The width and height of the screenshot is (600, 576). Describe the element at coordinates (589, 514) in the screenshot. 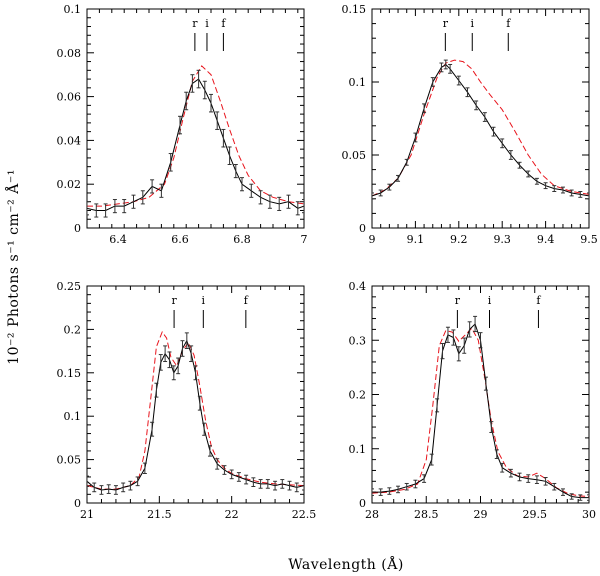

I see `x-tick-label: 30` at that location.